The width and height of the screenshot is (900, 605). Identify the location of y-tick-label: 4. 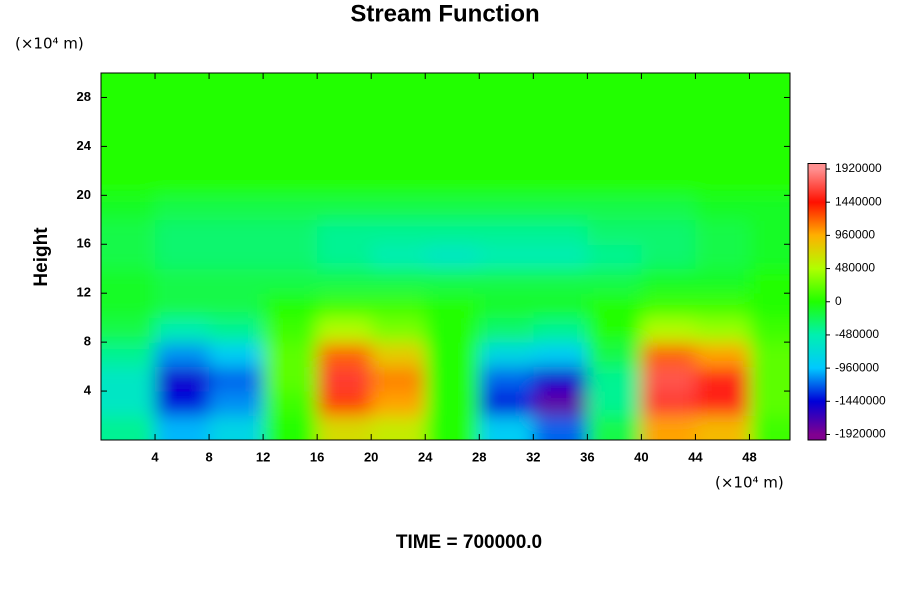
(88, 390).